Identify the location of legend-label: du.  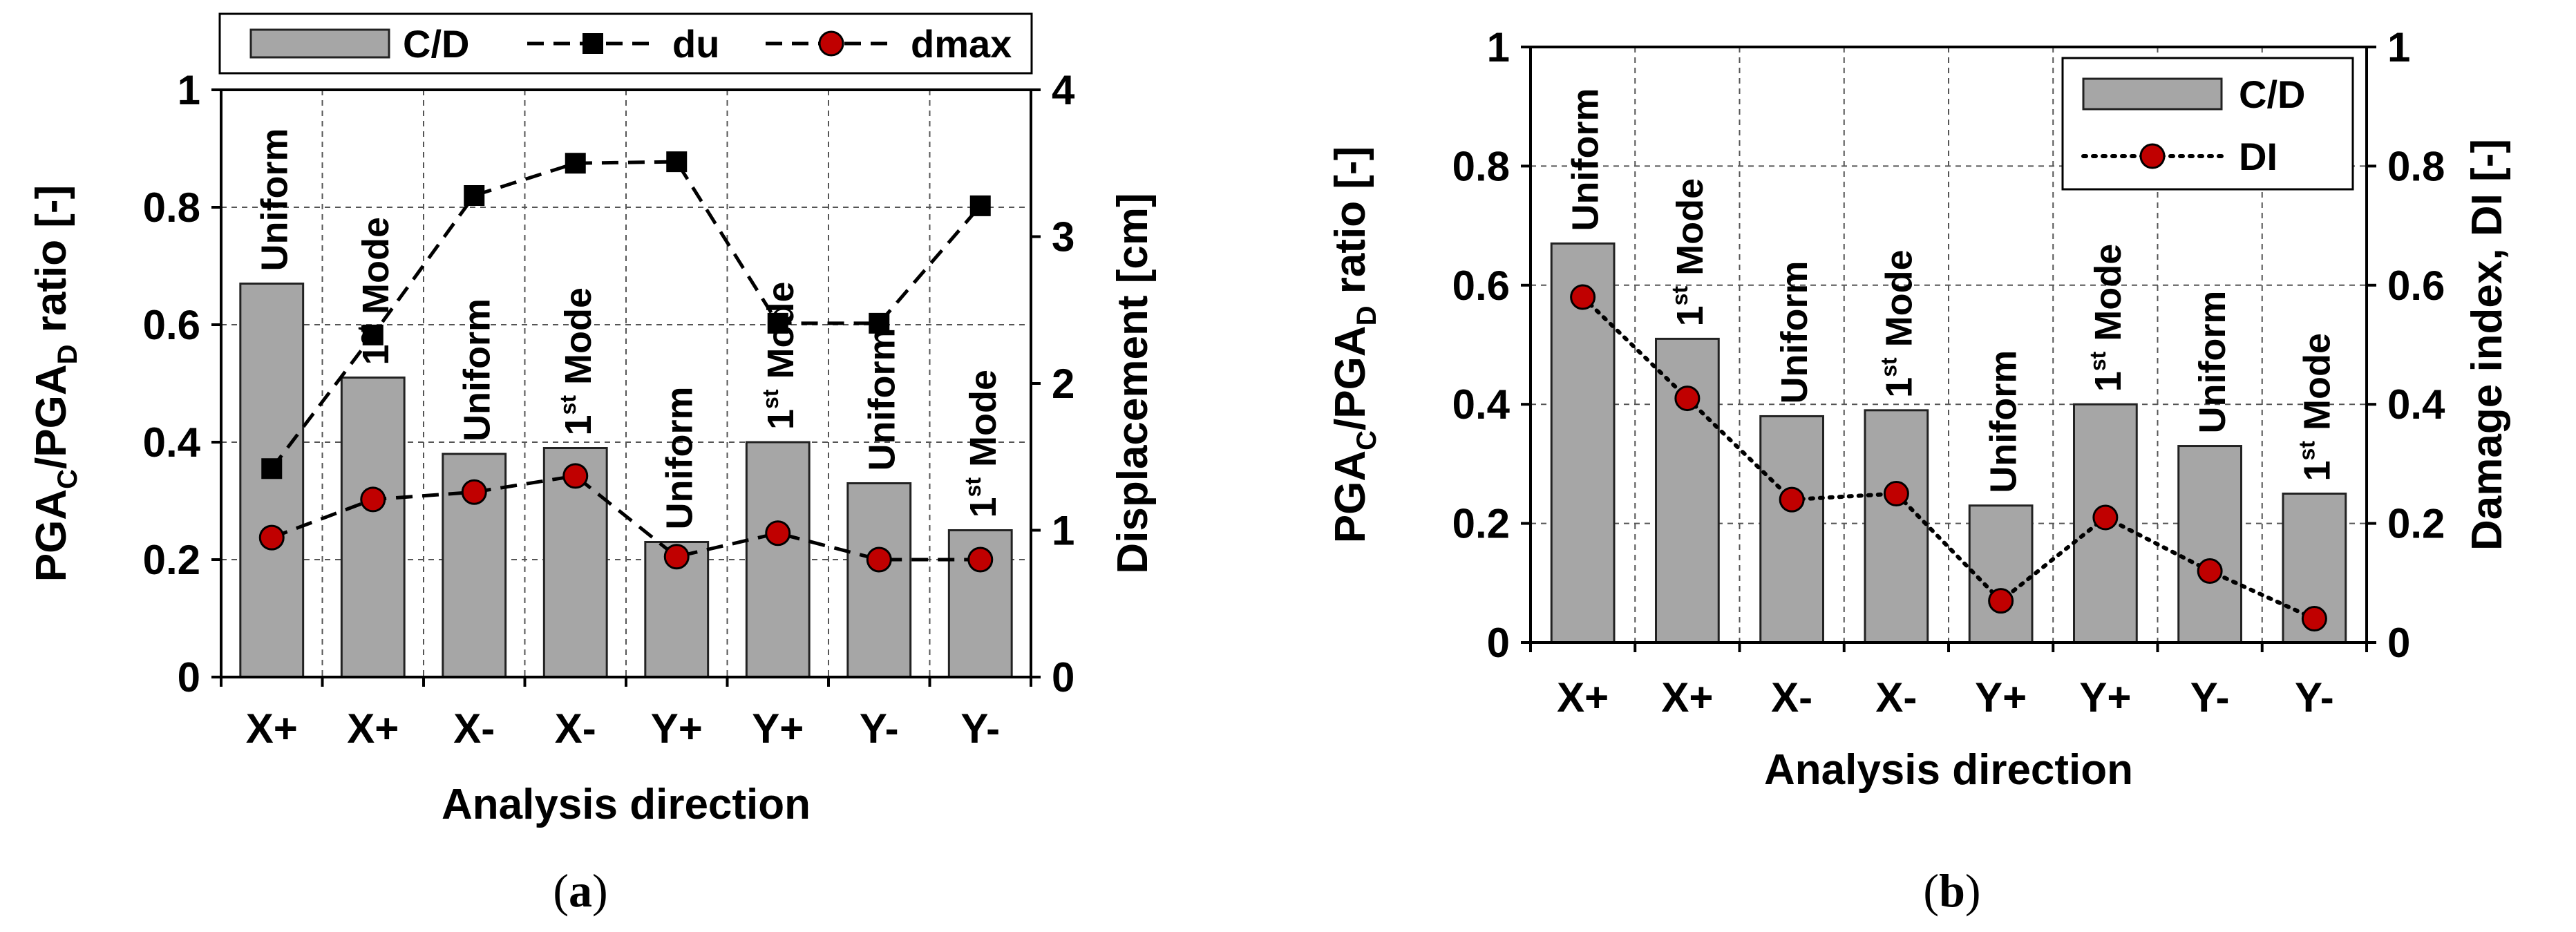
(695, 44).